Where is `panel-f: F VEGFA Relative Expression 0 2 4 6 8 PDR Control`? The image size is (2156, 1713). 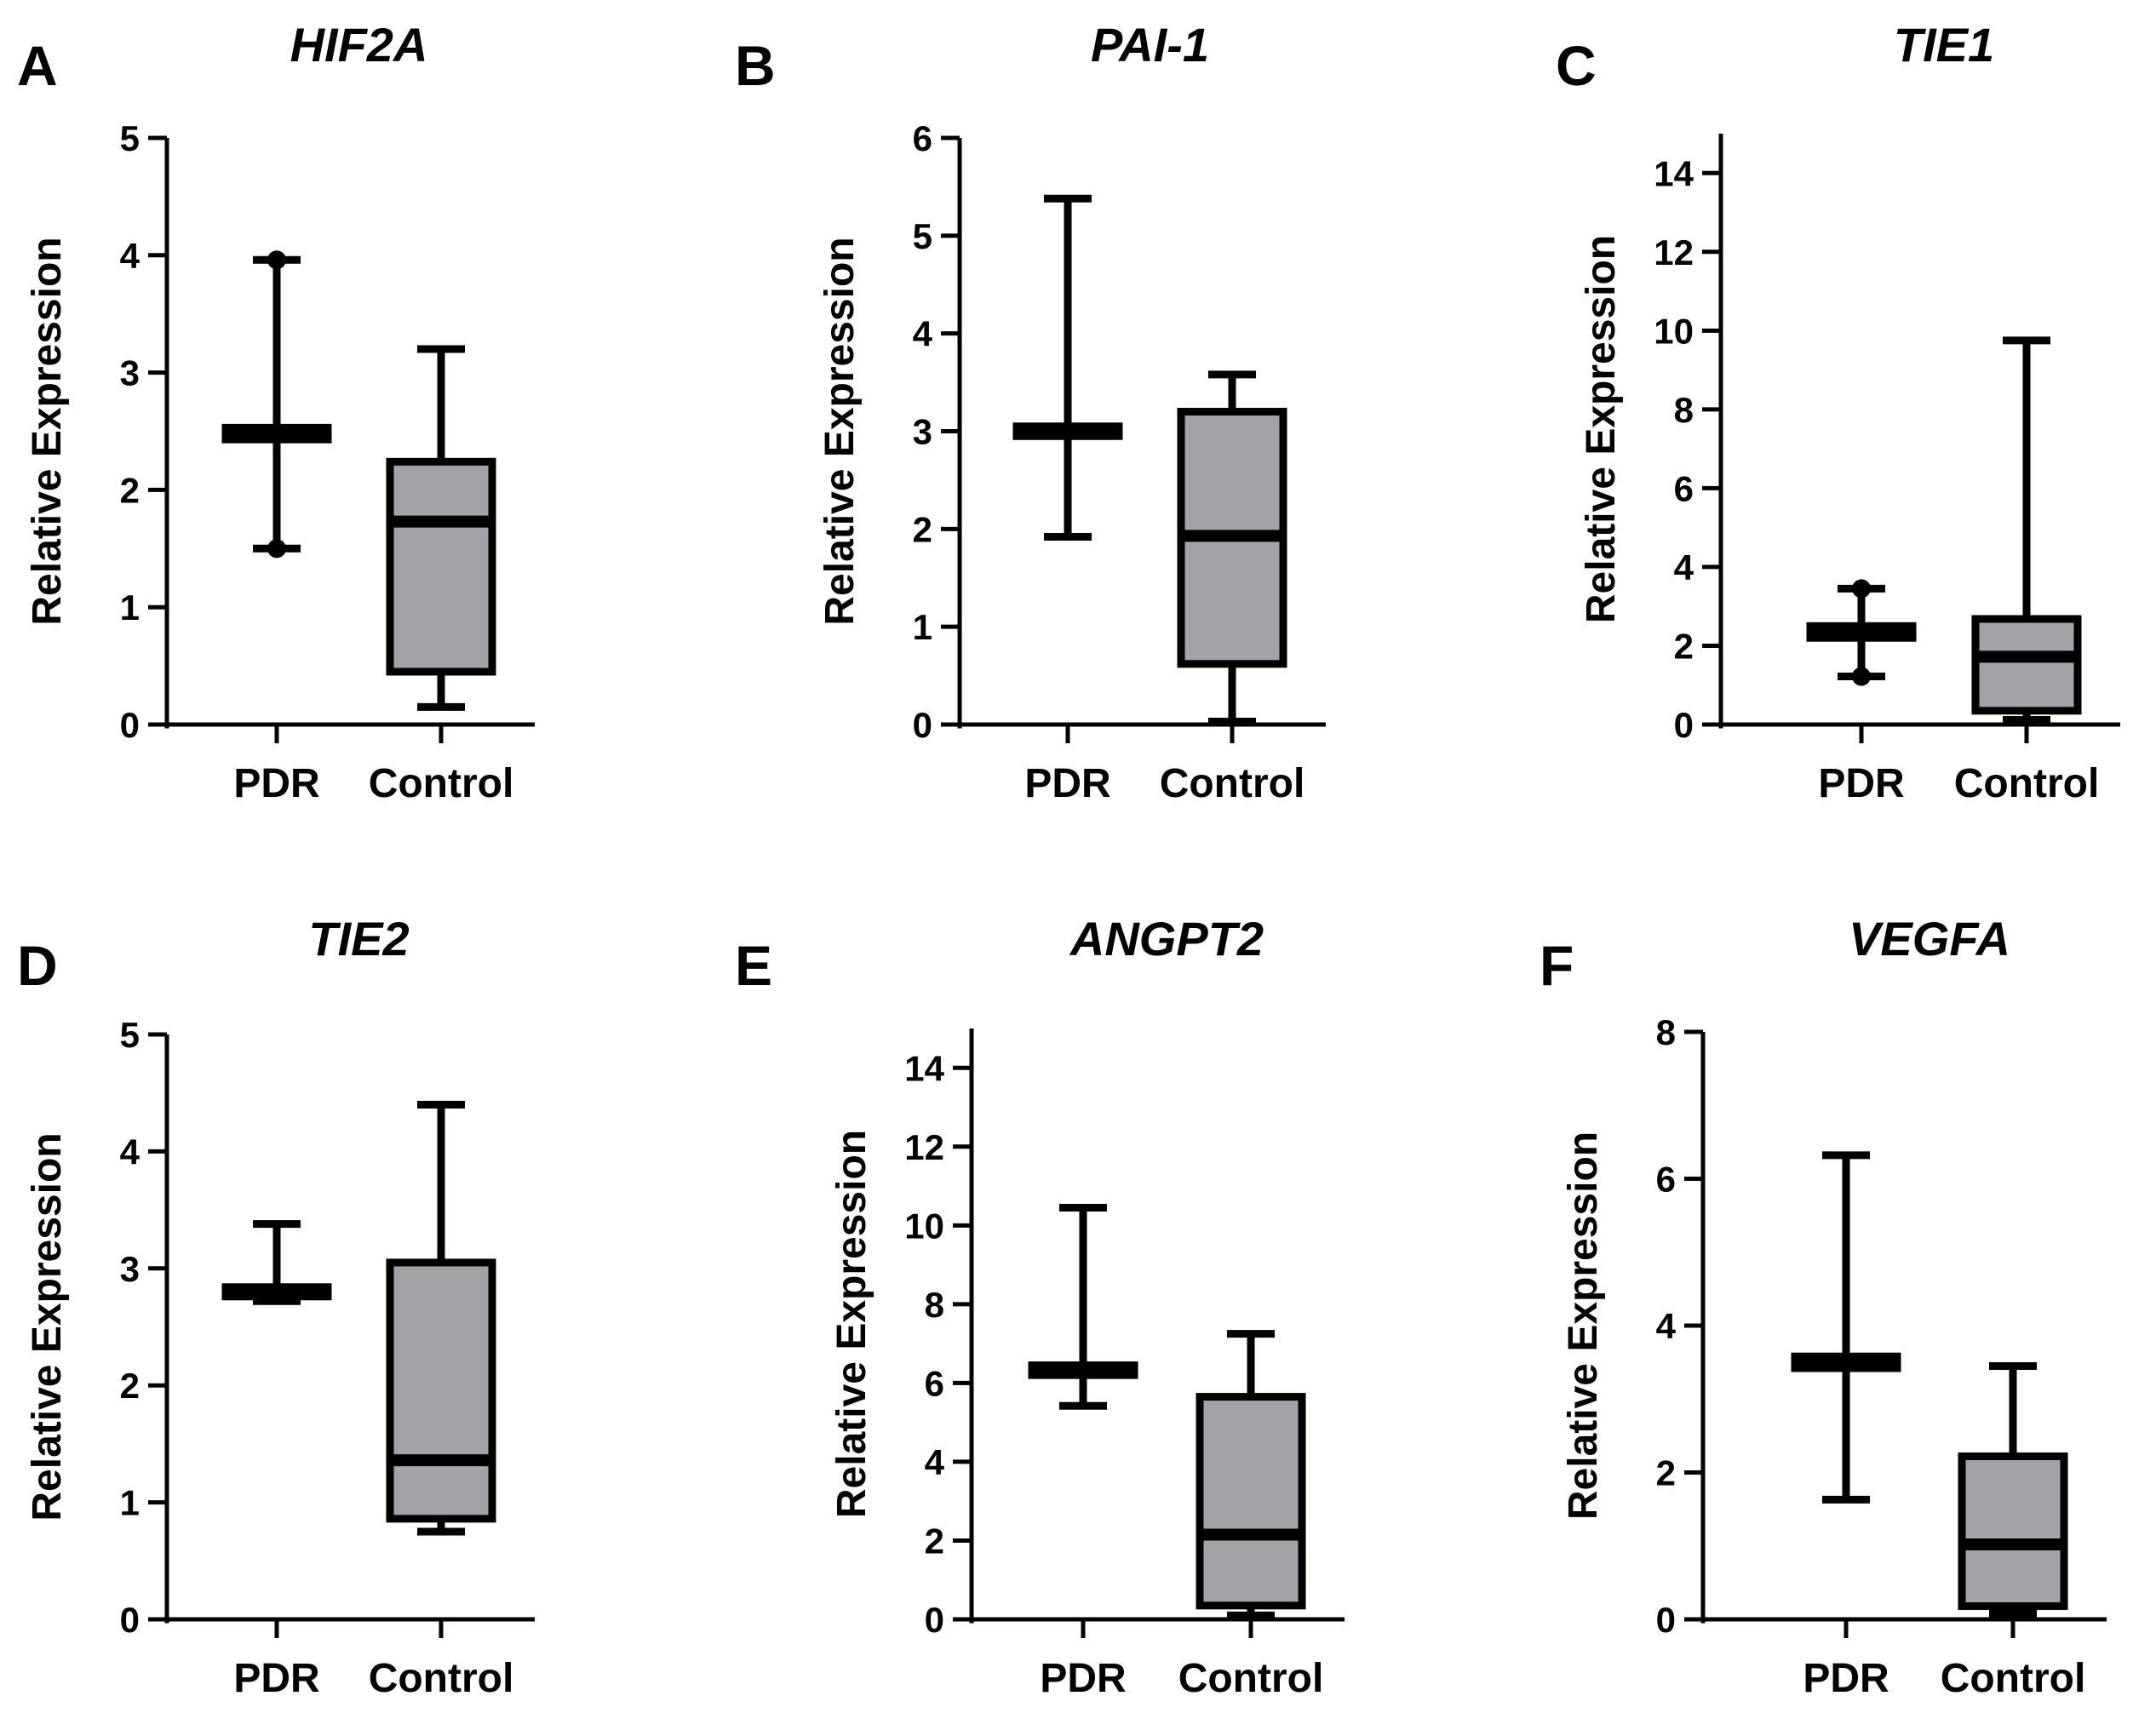
panel-f: F VEGFA Relative Expression 0 2 4 6 8 PDR Control is located at coordinates (1823, 1306).